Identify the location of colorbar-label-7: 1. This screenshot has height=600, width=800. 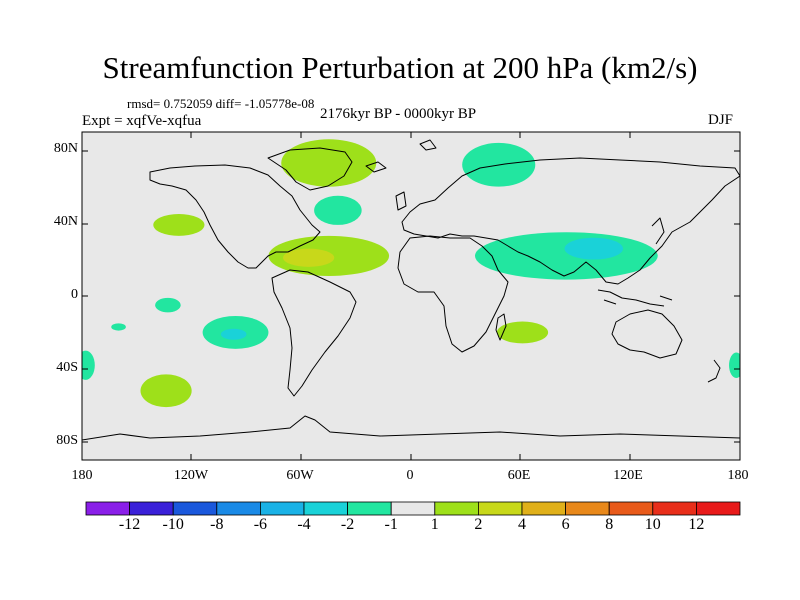
(434, 524).